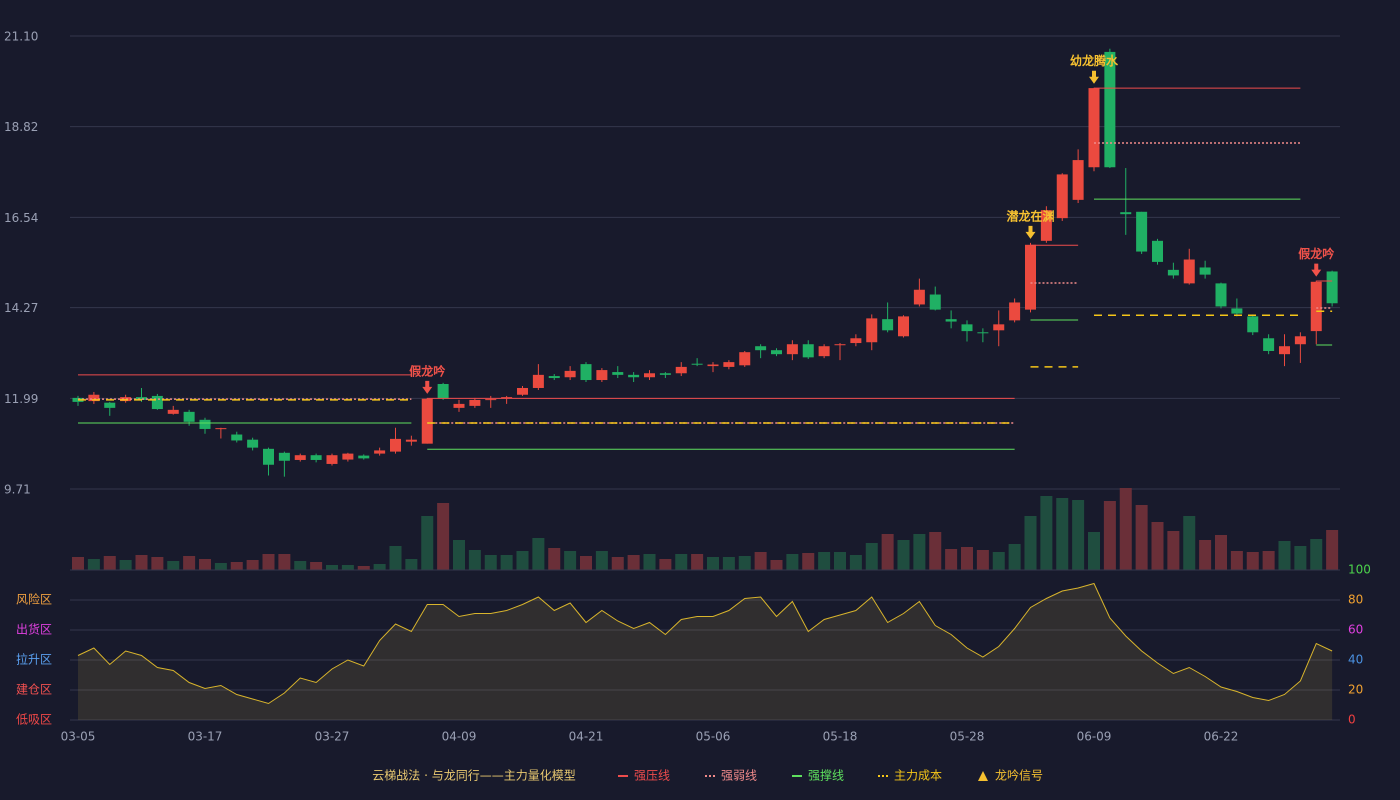 The width and height of the screenshot is (1400, 800). I want to click on zone-label: 建仓区, so click(34, 690).